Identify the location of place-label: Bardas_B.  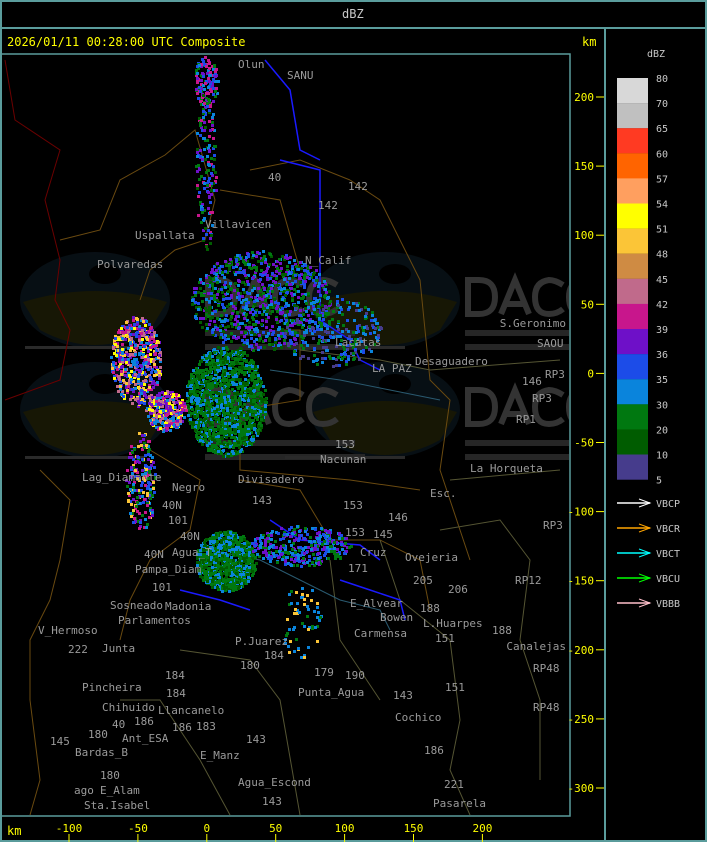
(101, 752).